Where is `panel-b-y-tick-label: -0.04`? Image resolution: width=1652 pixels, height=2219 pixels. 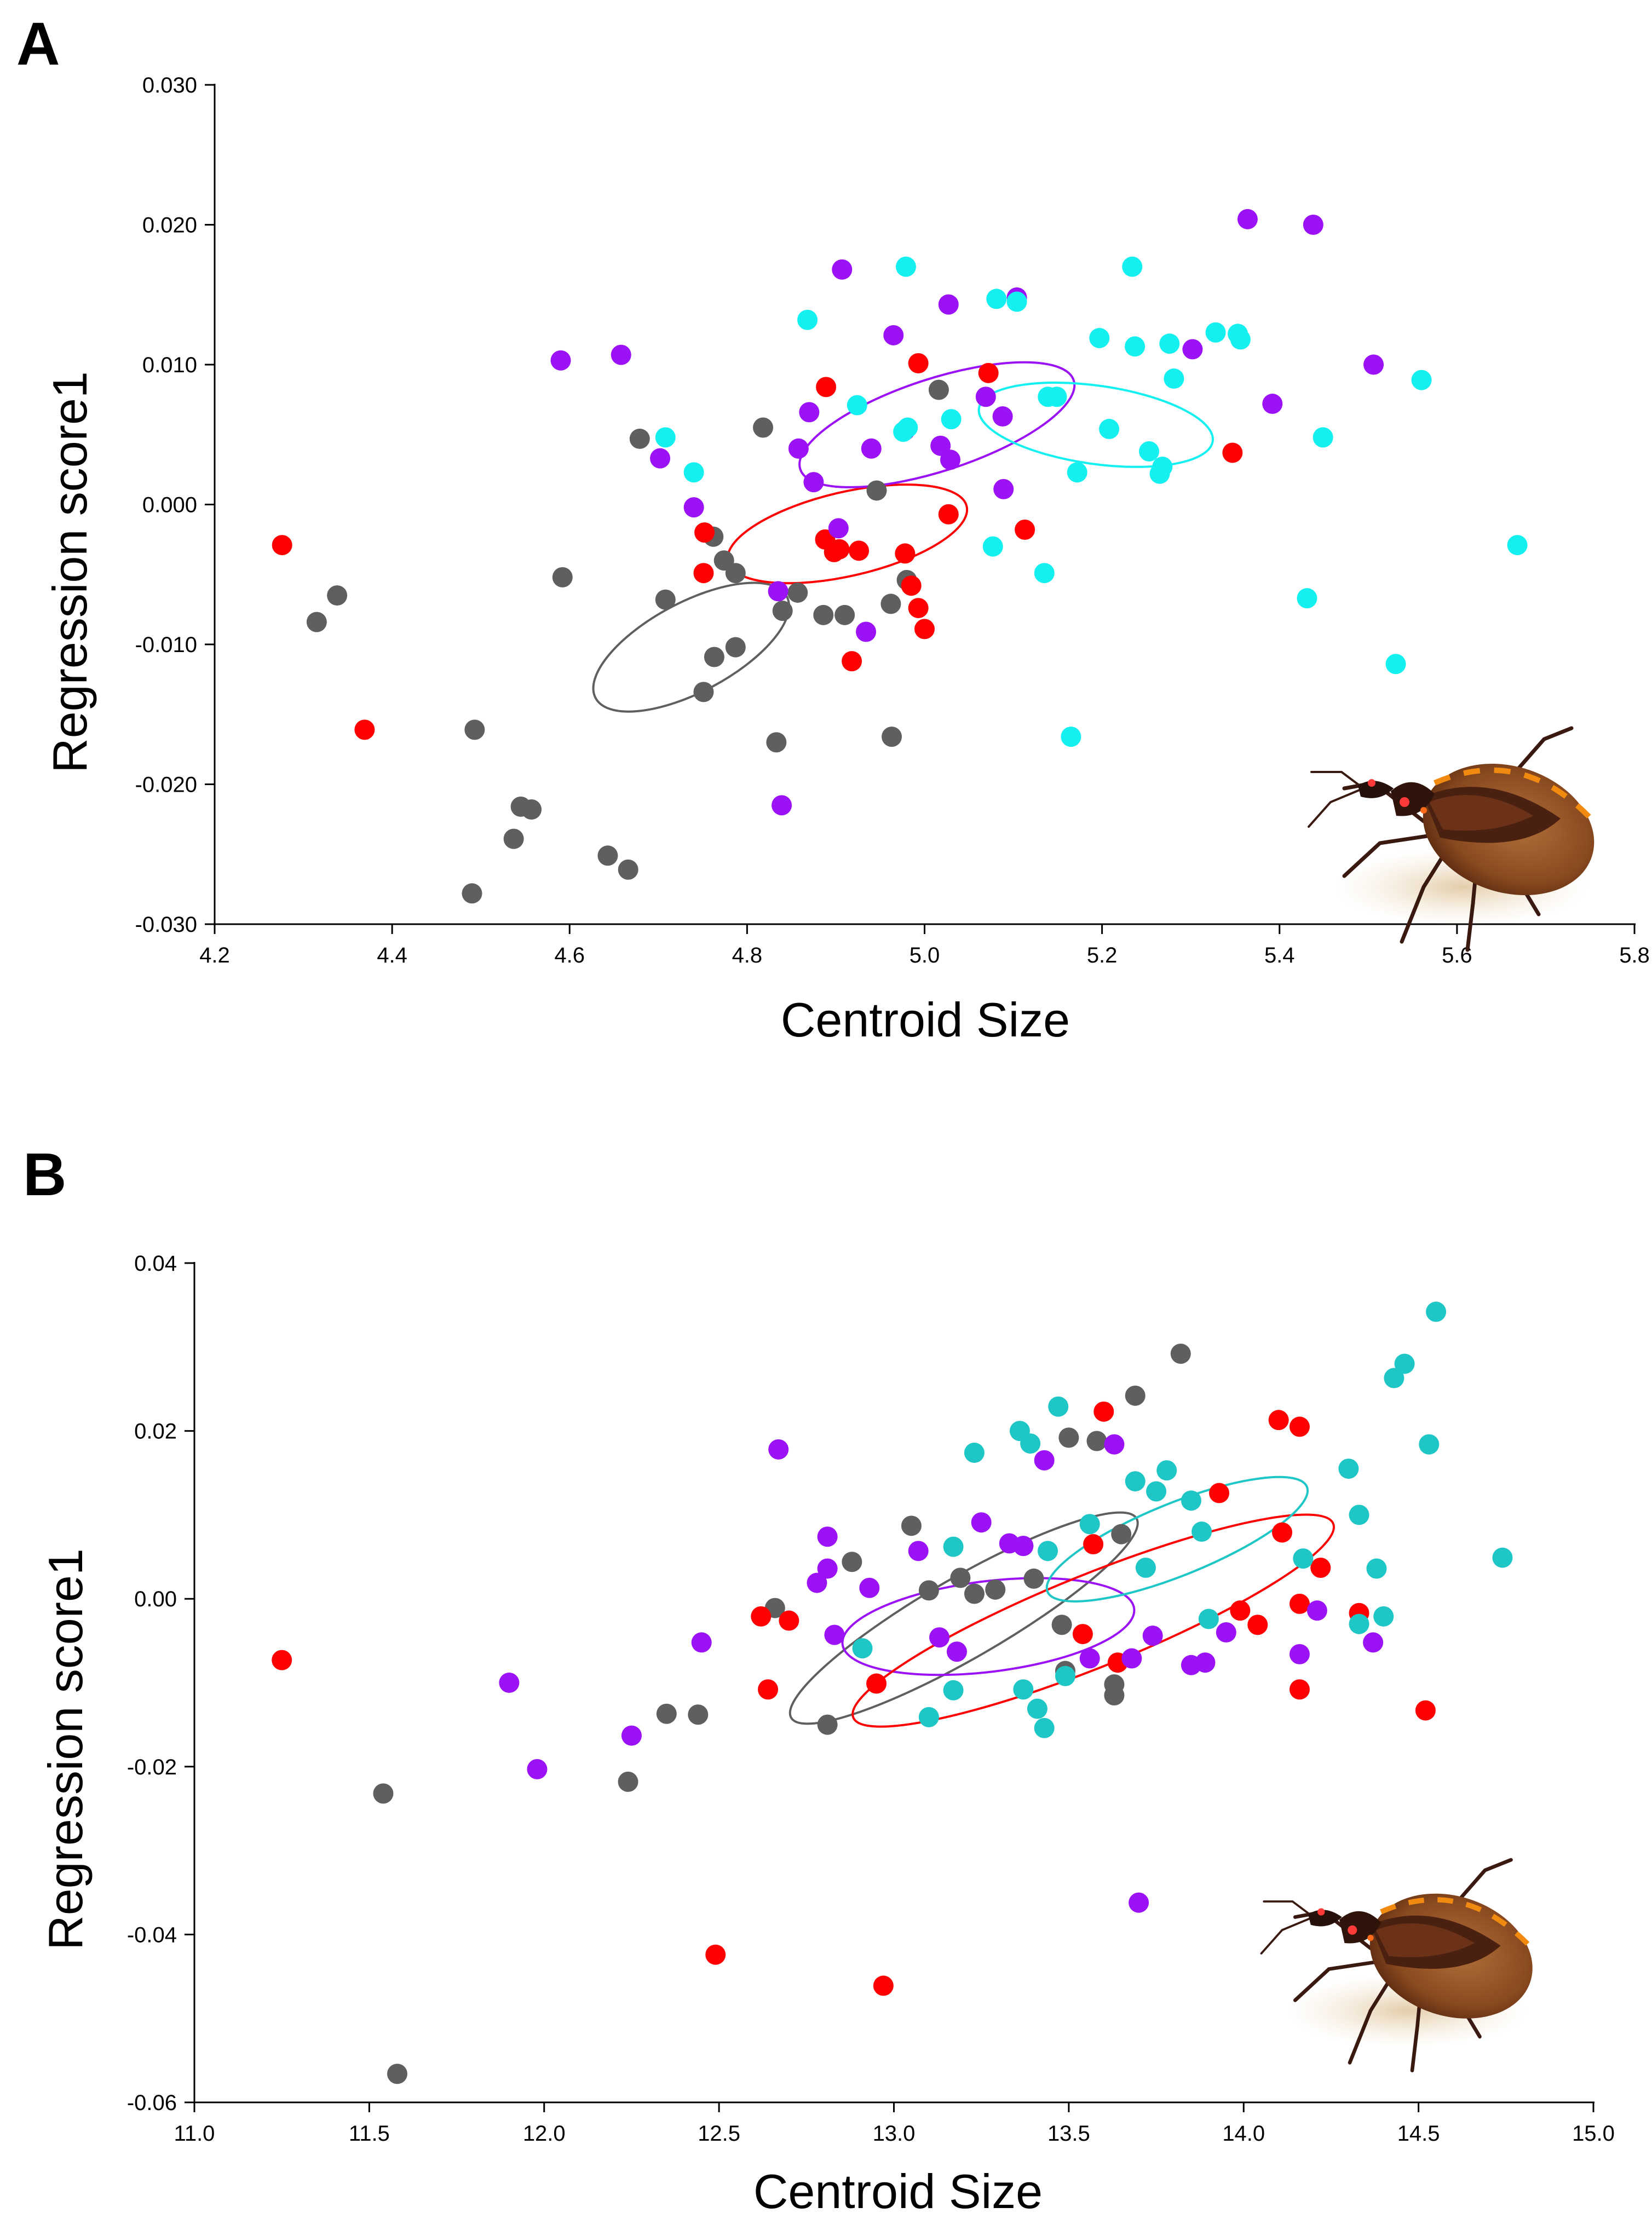 panel-b-y-tick-label: -0.04 is located at coordinates (152, 1935).